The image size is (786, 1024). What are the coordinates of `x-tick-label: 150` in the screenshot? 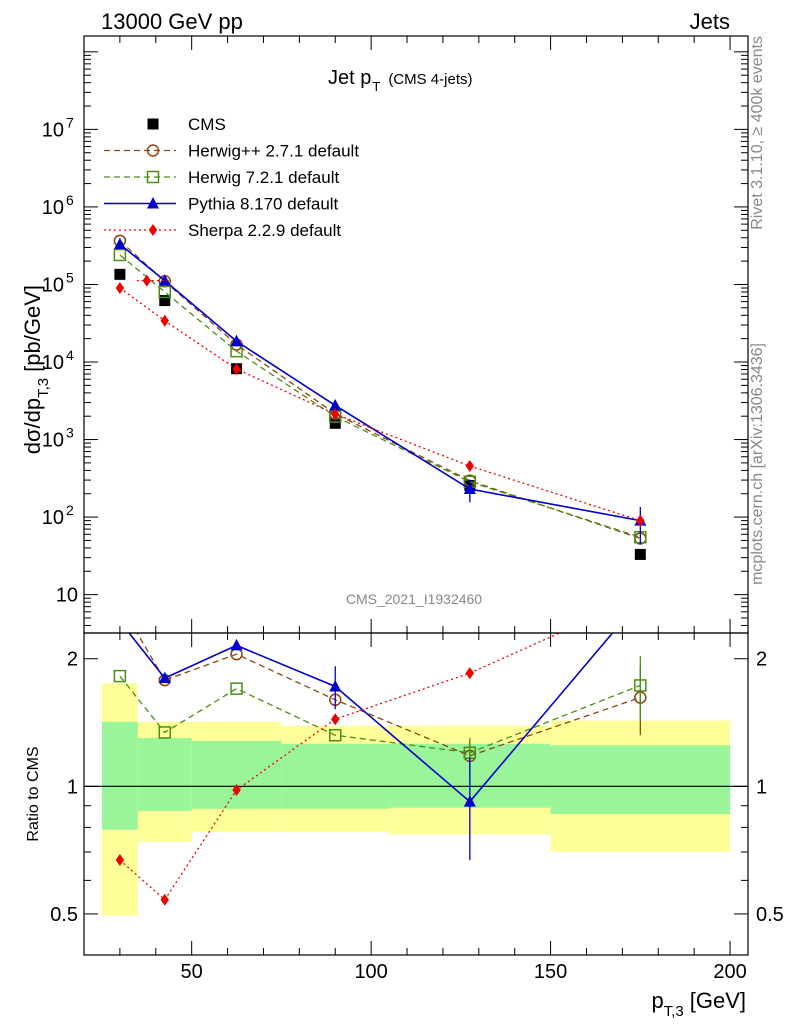 It's located at (550, 972).